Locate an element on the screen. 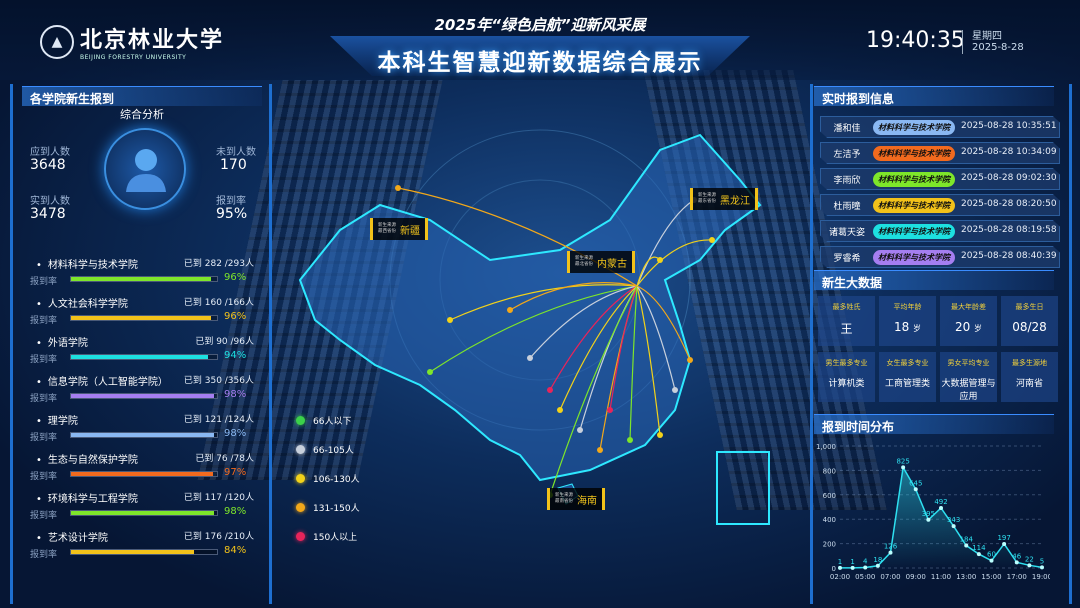 This screenshot has height=608, width=1080. college-count: 已到 121 /124人 is located at coordinates (218, 420).